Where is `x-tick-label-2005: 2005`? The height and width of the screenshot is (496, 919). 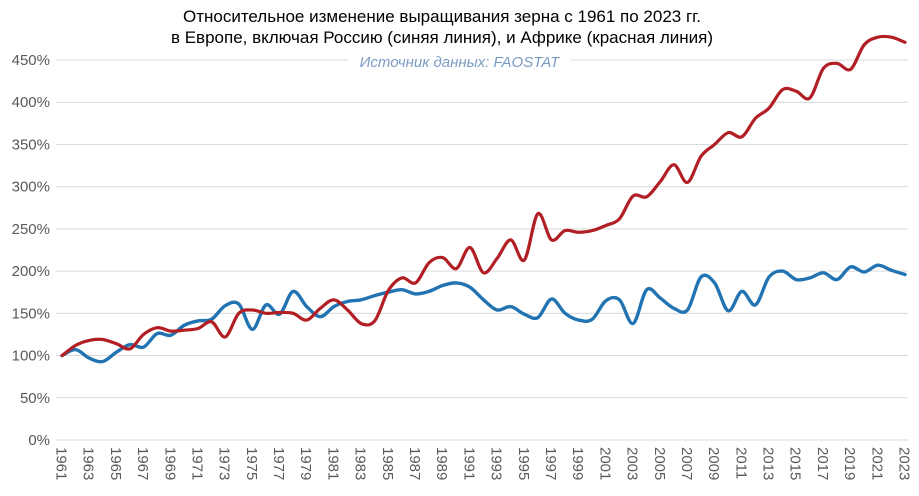 x-tick-label-2005: 2005 is located at coordinates (659, 463).